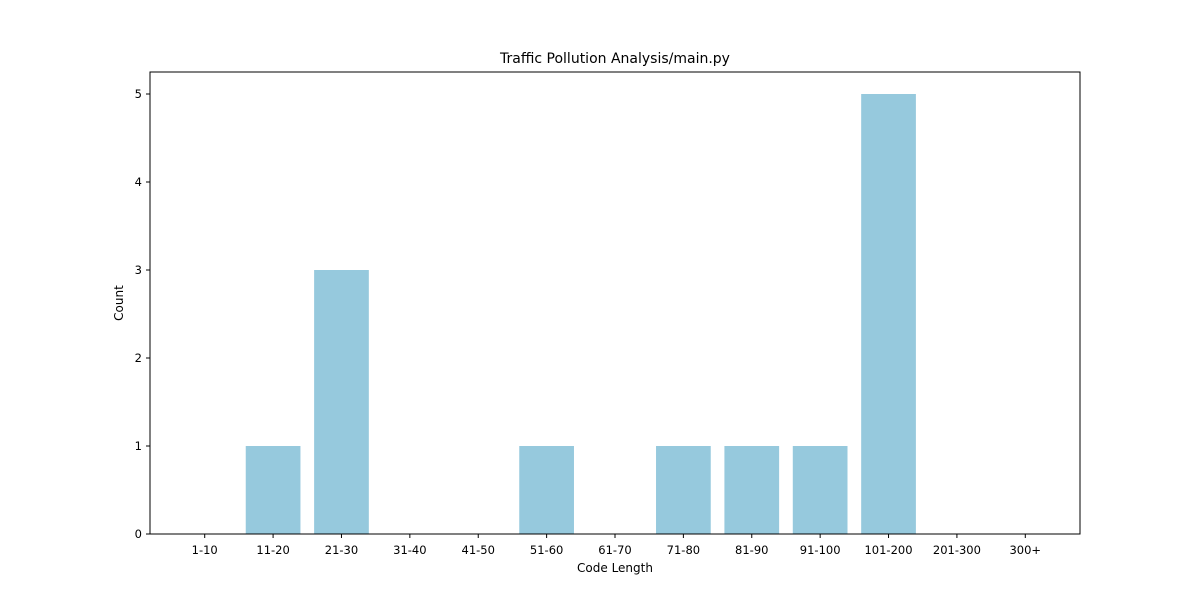 This screenshot has height=604, width=1200. I want to click on y-tick-label: 2, so click(138, 358).